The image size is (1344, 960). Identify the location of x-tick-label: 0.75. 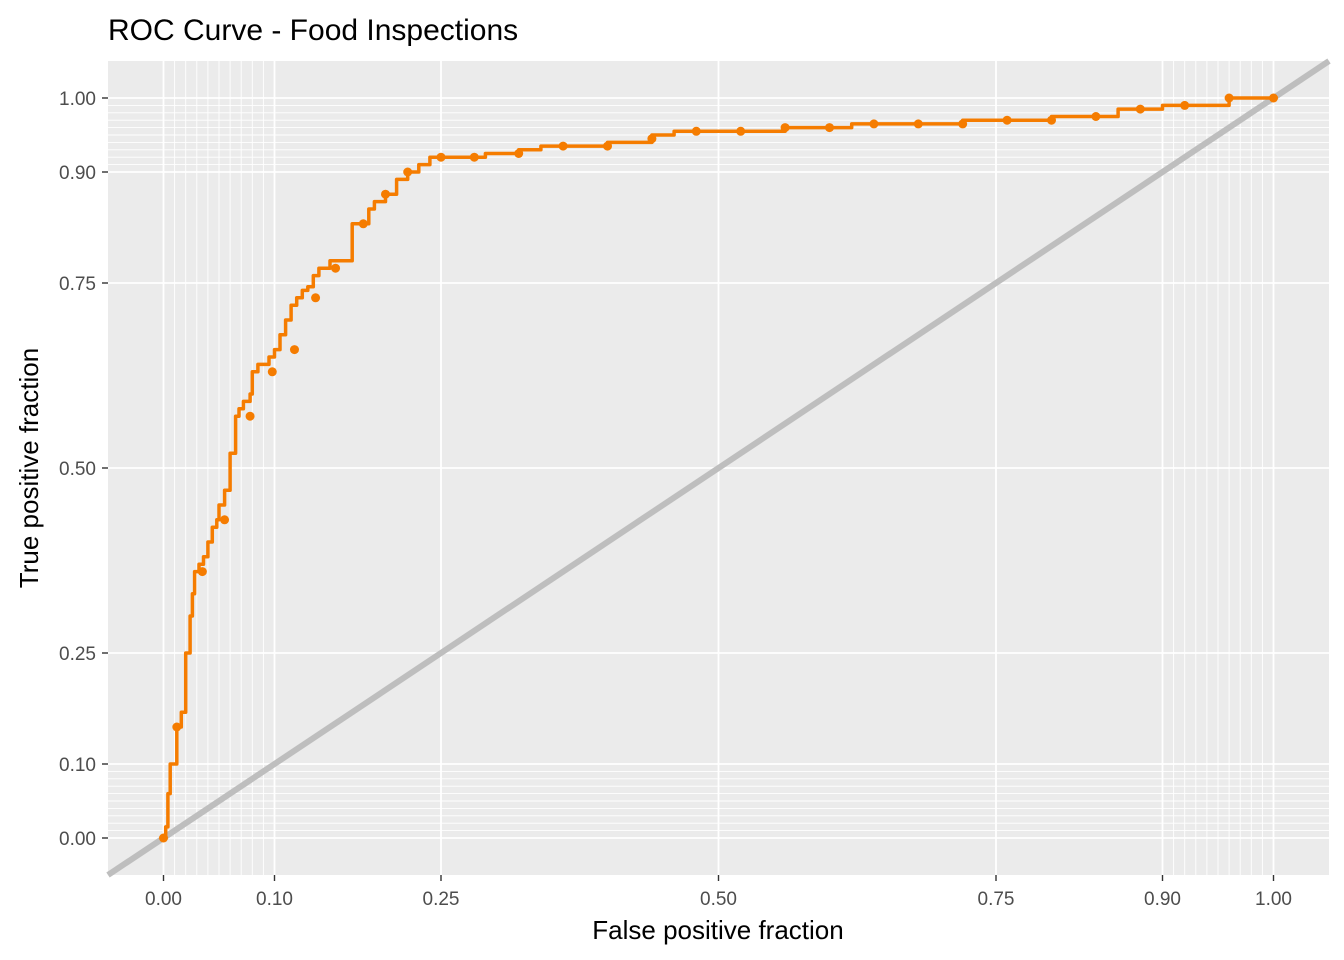
(996, 899).